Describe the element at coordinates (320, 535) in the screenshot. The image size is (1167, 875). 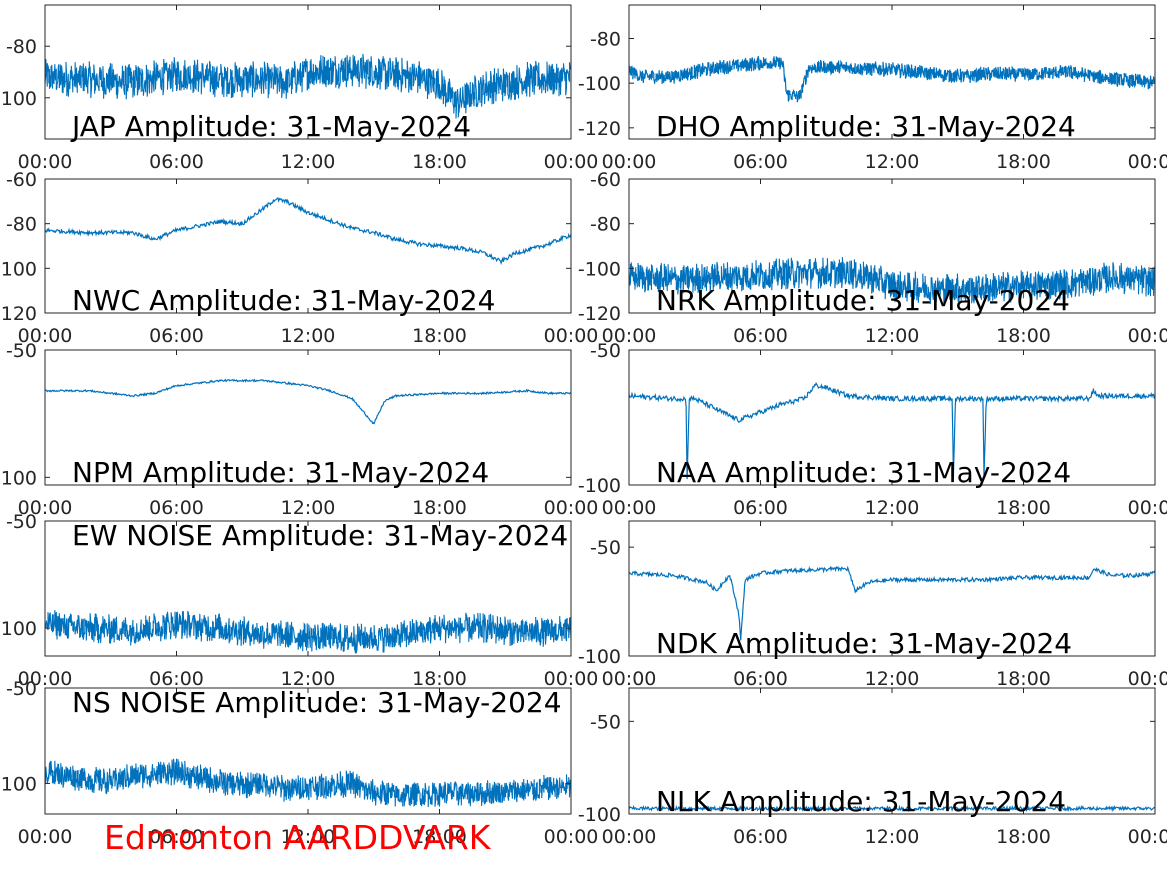
I see `panel-title: EW NOISE Amplitude: 31-May-2024` at that location.